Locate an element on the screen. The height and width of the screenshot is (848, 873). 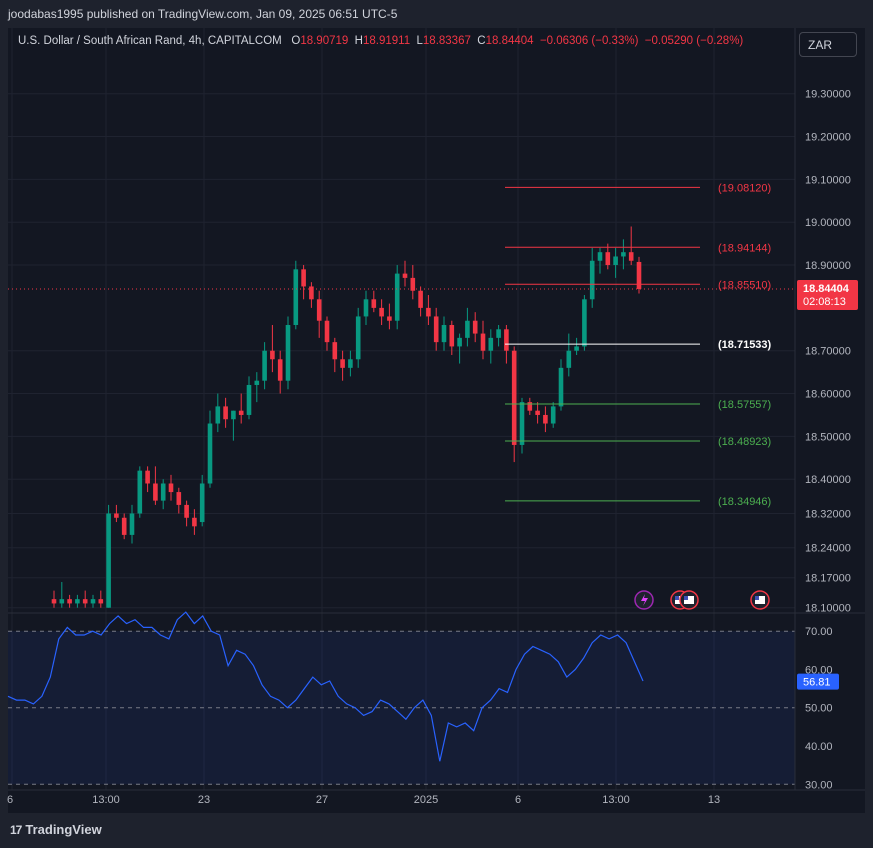
level-label-3: (18.71533) is located at coordinates (745, 345).